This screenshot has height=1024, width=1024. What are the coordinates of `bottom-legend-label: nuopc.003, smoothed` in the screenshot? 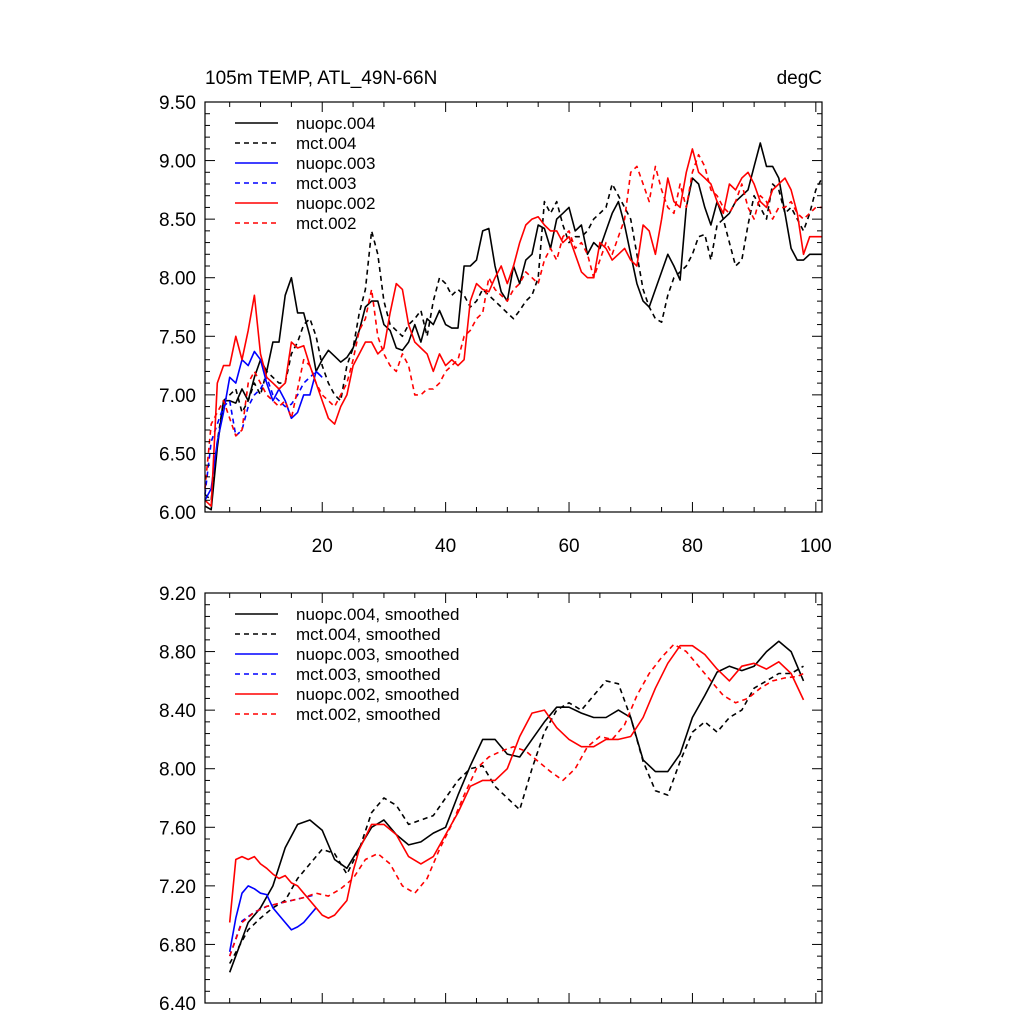 It's located at (378, 654).